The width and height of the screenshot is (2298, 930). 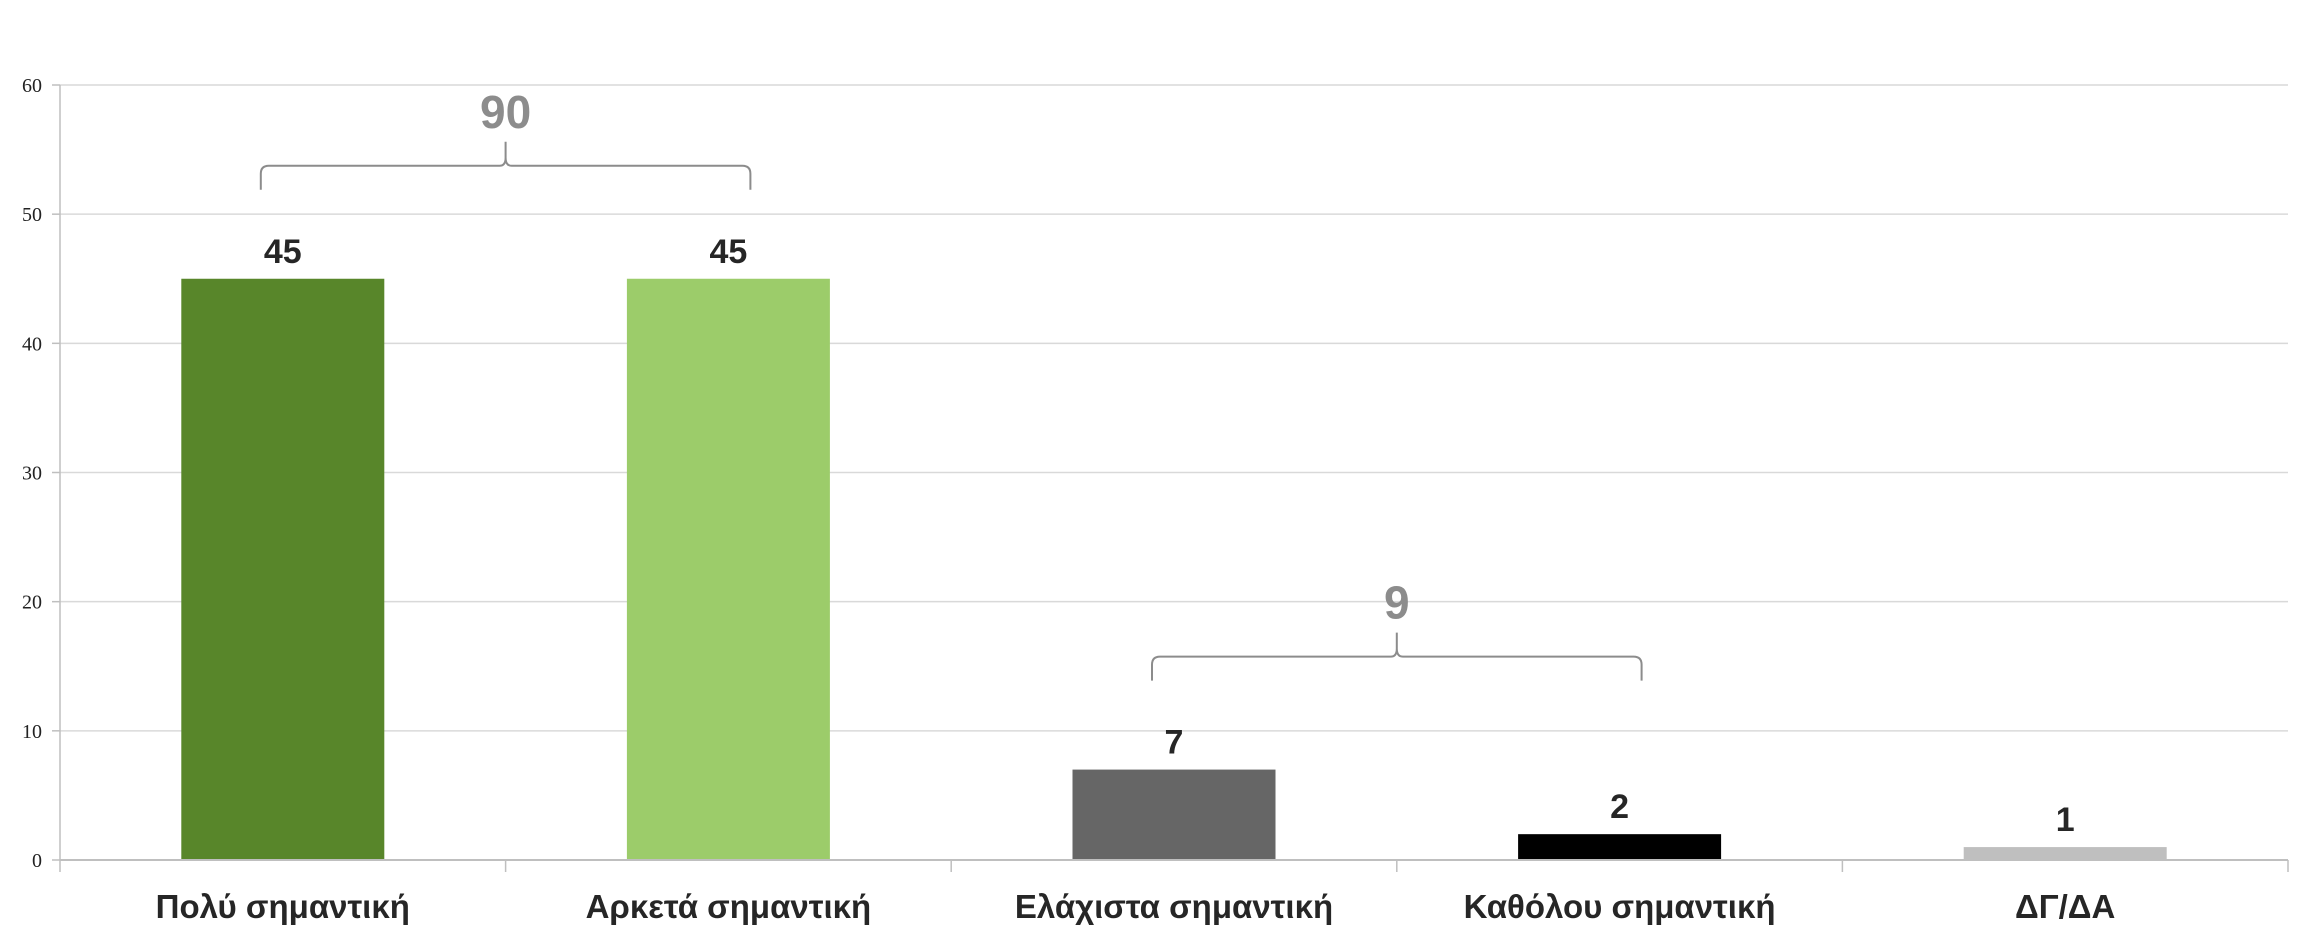 What do you see at coordinates (32, 344) in the screenshot?
I see `y-tick-label: 40` at bounding box center [32, 344].